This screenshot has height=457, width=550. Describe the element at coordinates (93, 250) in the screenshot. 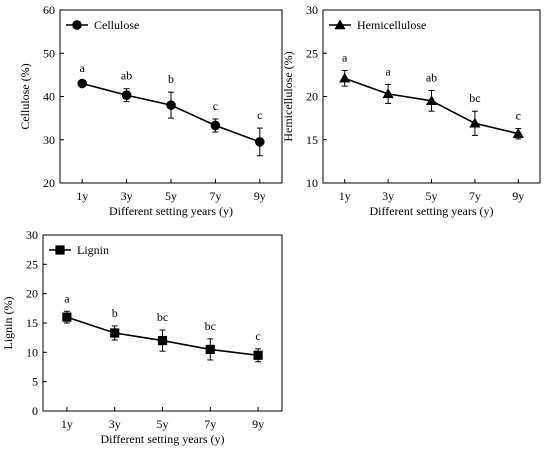

I see `legend-label: Lignin` at that location.